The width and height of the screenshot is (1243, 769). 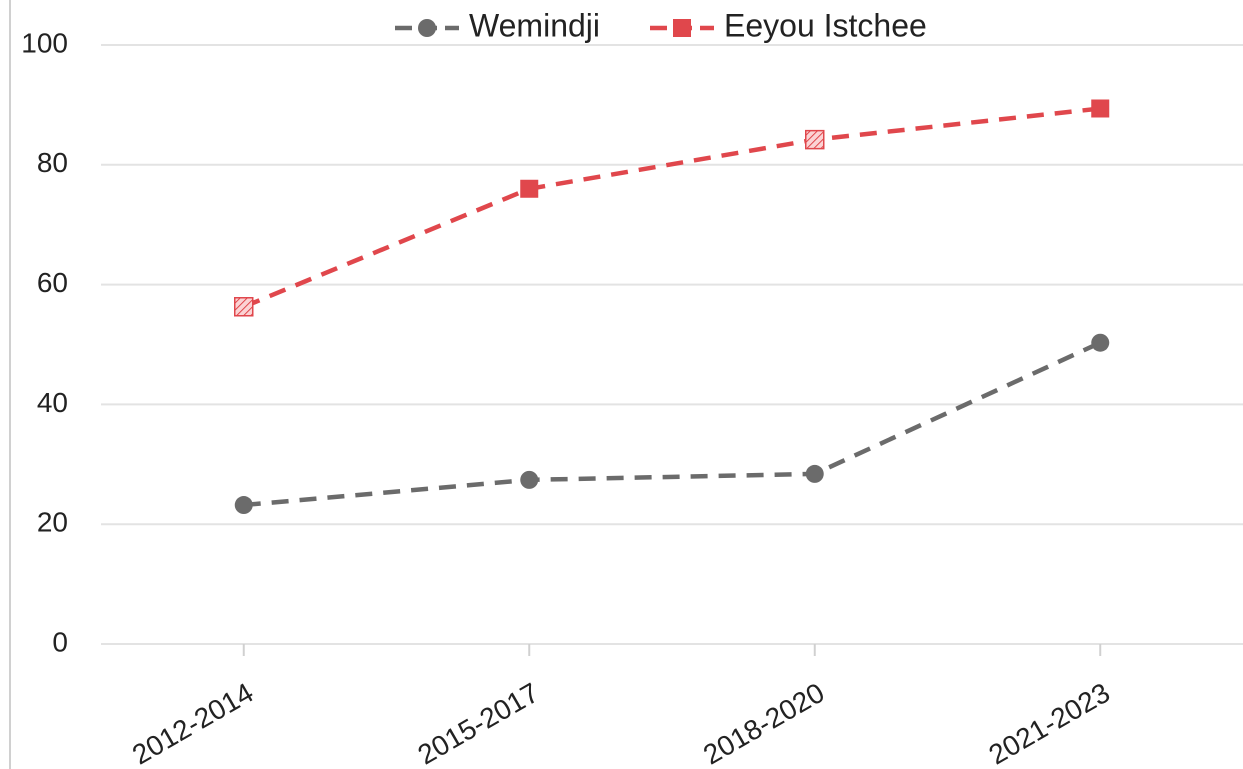 What do you see at coordinates (52, 402) in the screenshot?
I see `y-tick-label: 40` at bounding box center [52, 402].